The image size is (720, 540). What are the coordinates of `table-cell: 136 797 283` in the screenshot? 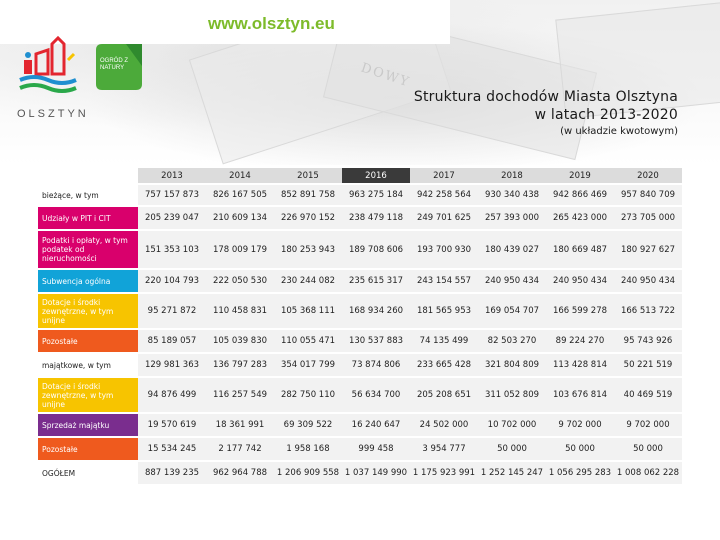 It's located at (240, 365).